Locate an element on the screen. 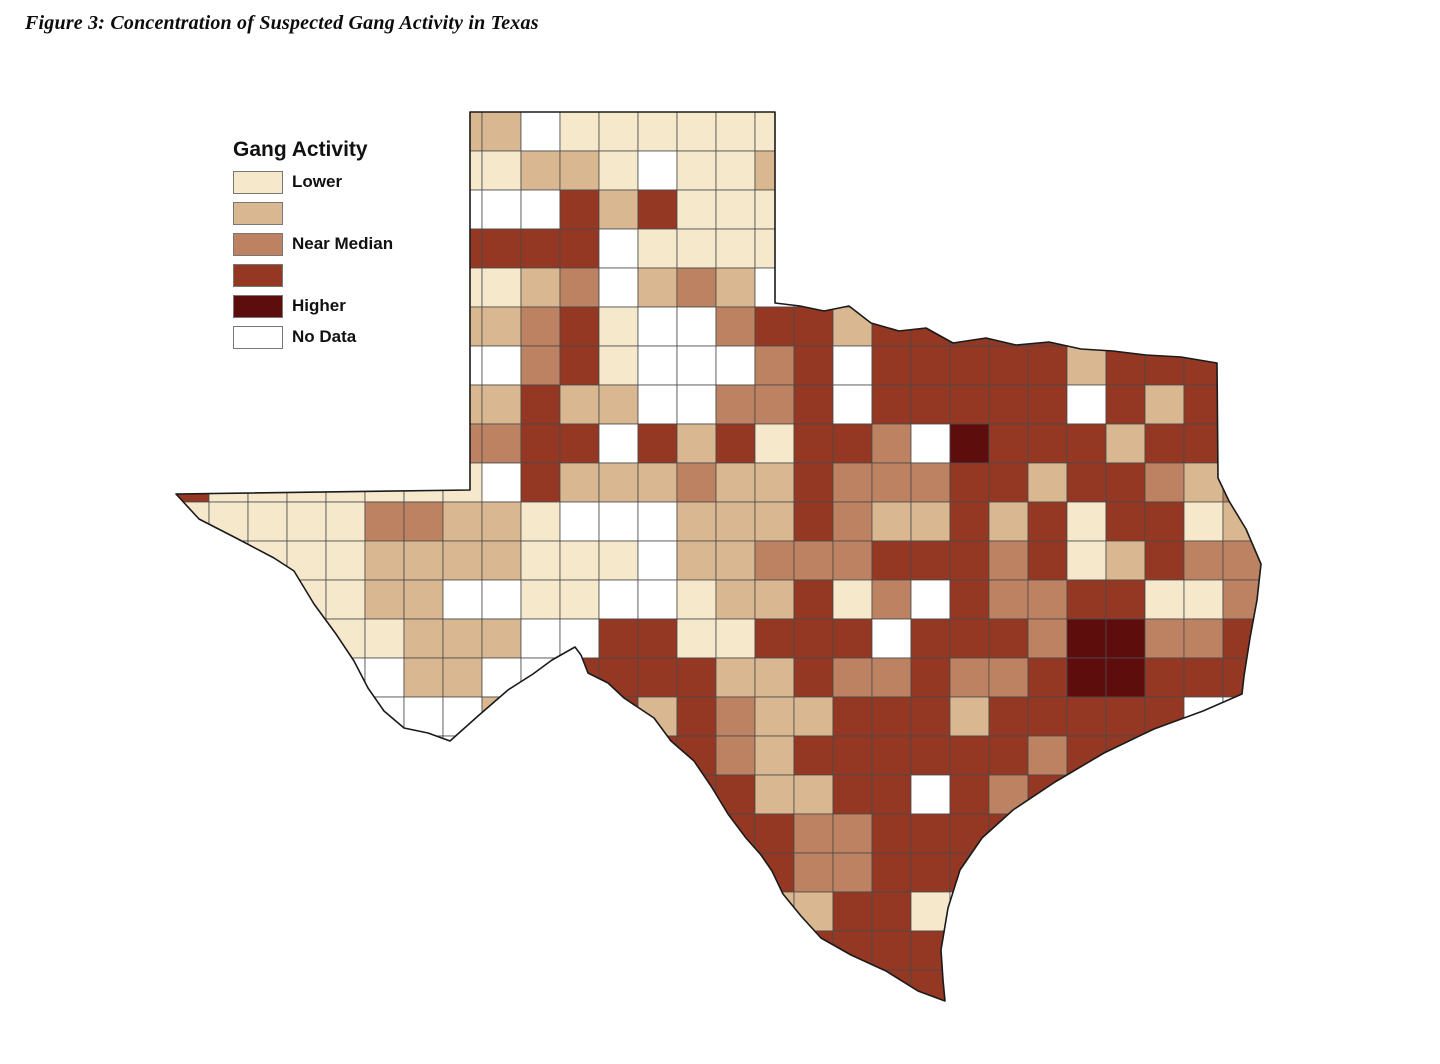  legend-item-low-mid is located at coordinates (313, 213).